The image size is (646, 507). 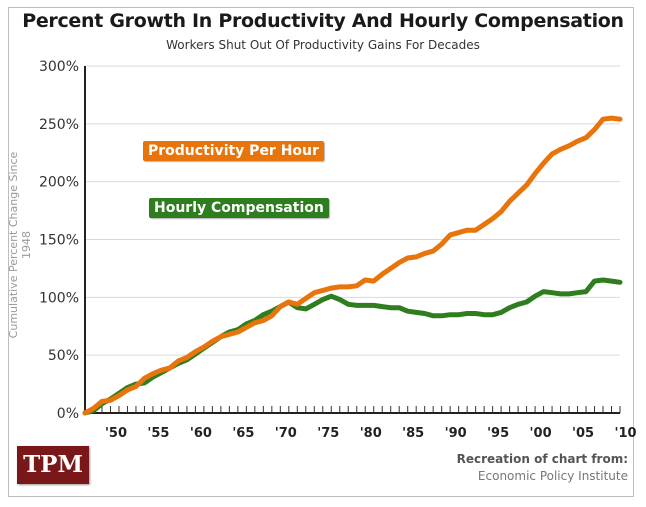 I want to click on tpm-logo: TPM, so click(x=53, y=465).